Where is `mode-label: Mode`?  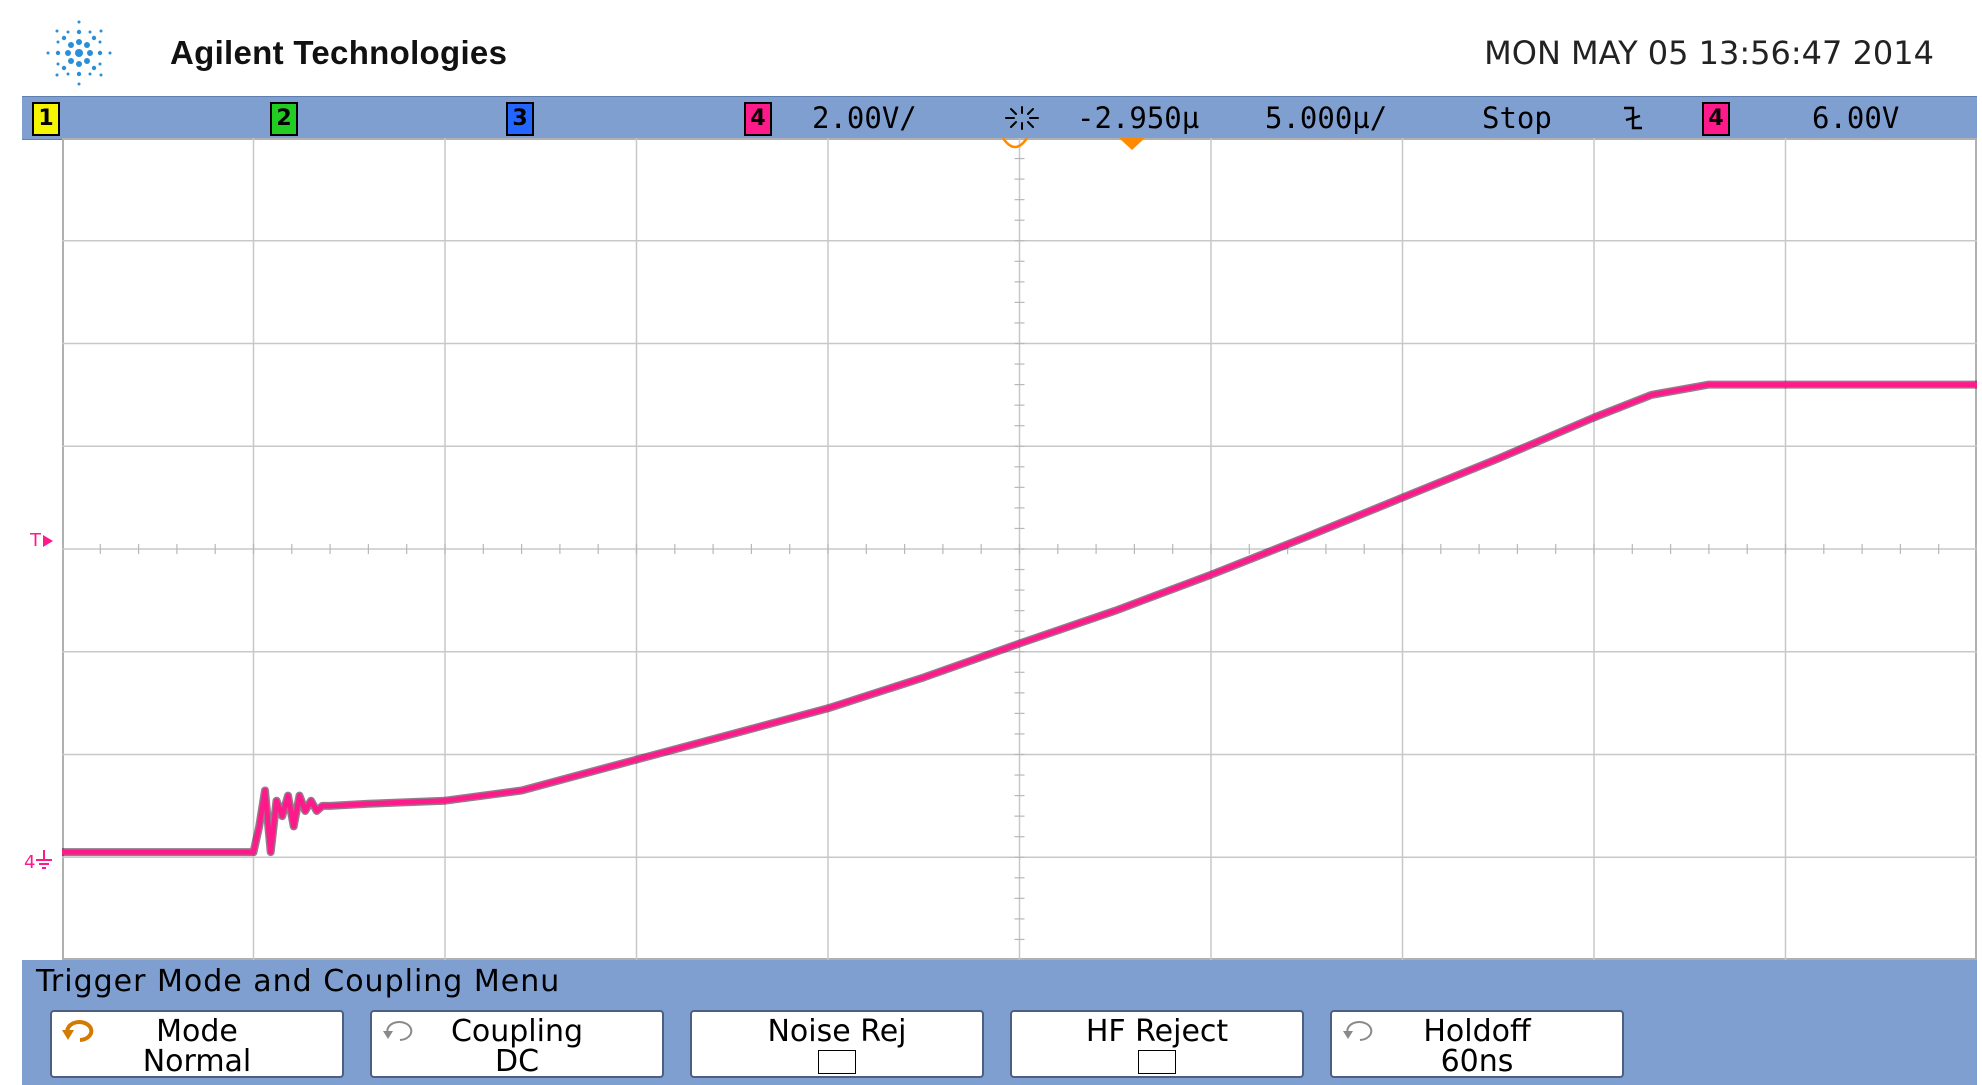 mode-label: Mode is located at coordinates (197, 1031).